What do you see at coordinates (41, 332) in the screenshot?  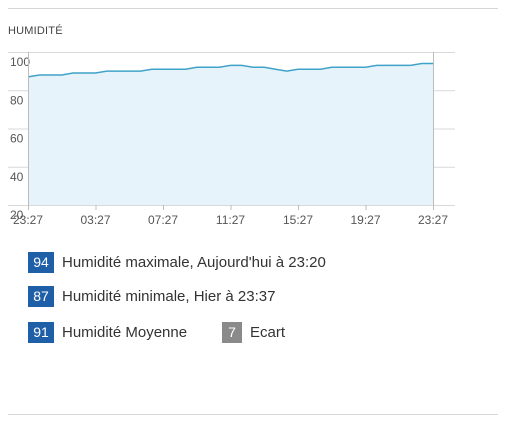 I see `avg-value-badge: 91` at bounding box center [41, 332].